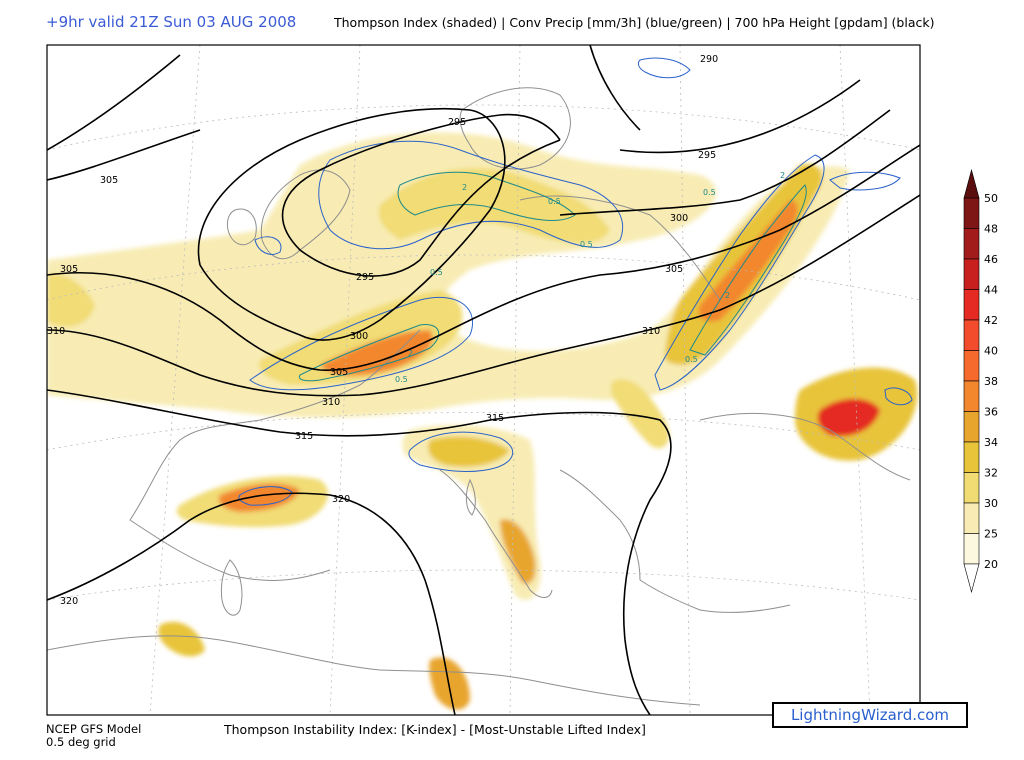 The image size is (1024, 760). Describe the element at coordinates (991, 503) in the screenshot. I see `colorbar-label: 30` at that location.